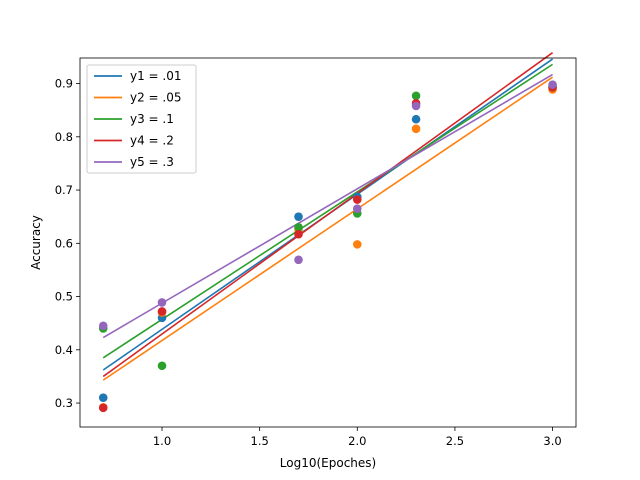  I want to click on x-tick-label: 3.0, so click(552, 441).